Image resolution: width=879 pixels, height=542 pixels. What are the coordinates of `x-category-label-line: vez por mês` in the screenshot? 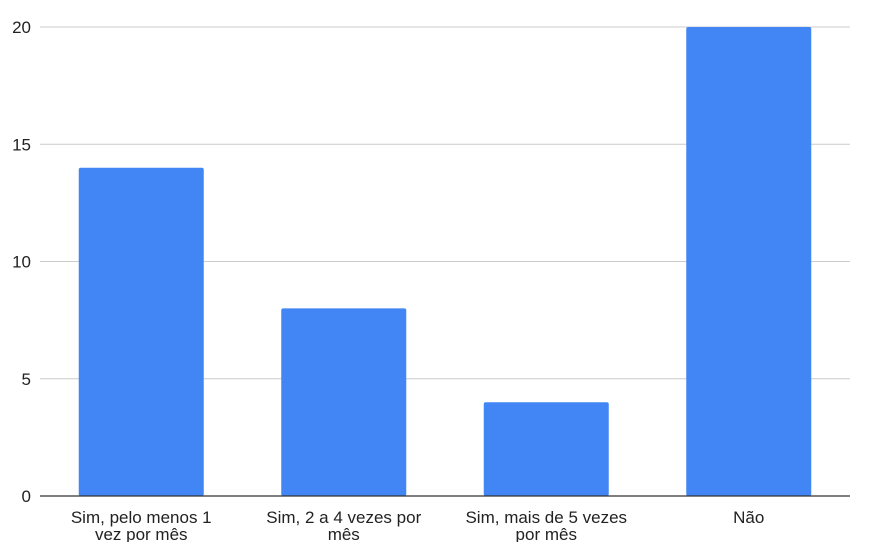 It's located at (141, 533).